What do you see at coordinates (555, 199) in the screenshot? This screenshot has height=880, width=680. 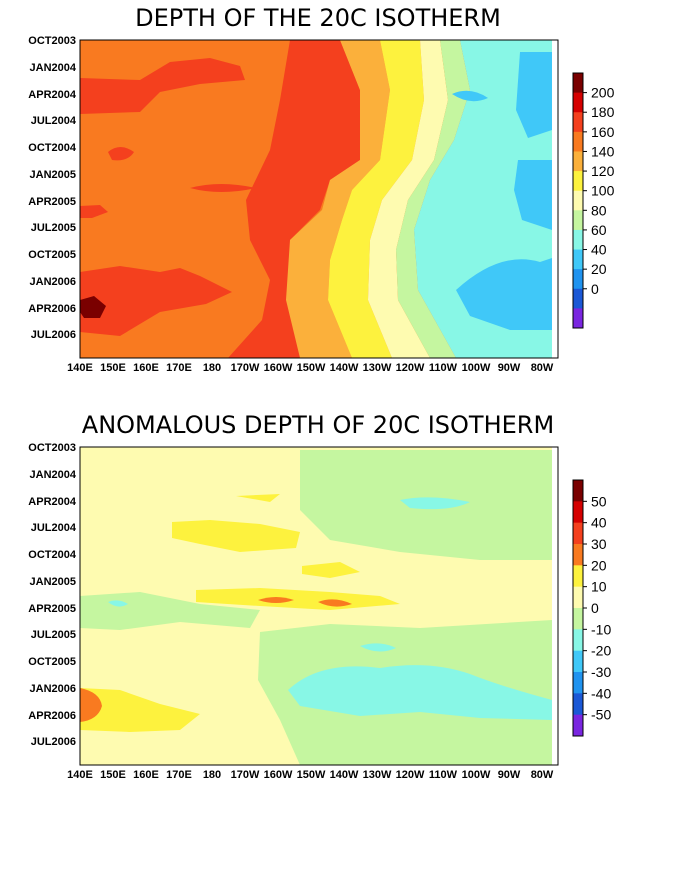 I see `white-strip` at bounding box center [555, 199].